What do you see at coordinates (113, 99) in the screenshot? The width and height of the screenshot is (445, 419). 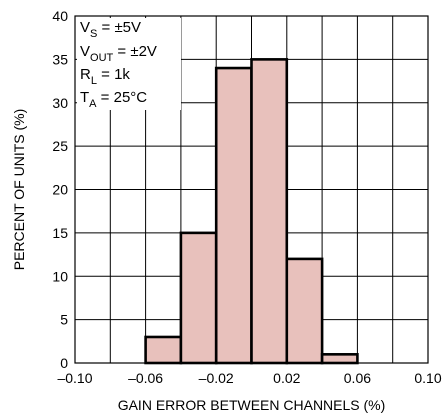 I see `condition-line: TA = 25°C` at bounding box center [113, 99].